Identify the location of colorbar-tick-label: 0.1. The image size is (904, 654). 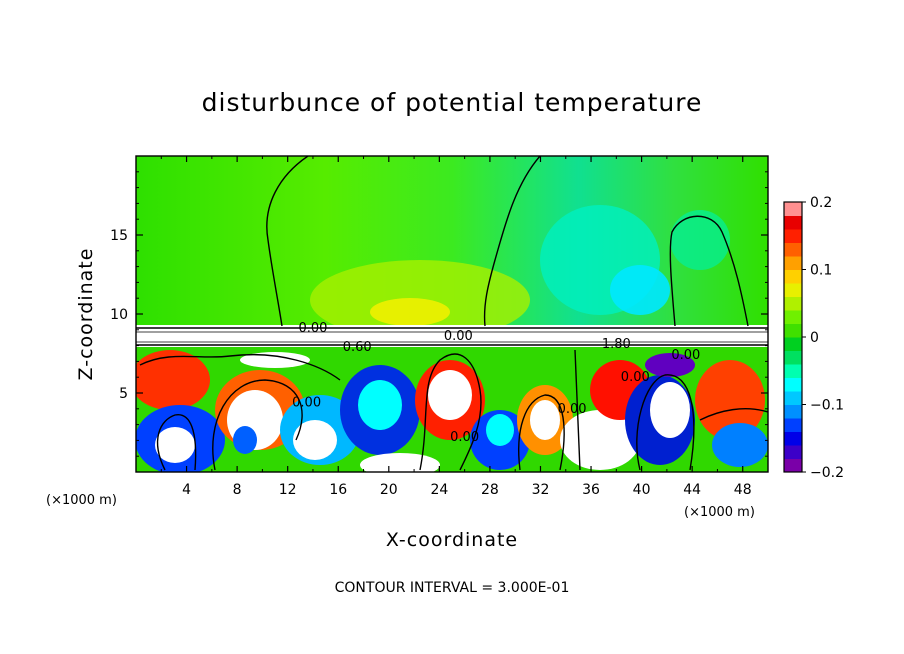
(821, 271).